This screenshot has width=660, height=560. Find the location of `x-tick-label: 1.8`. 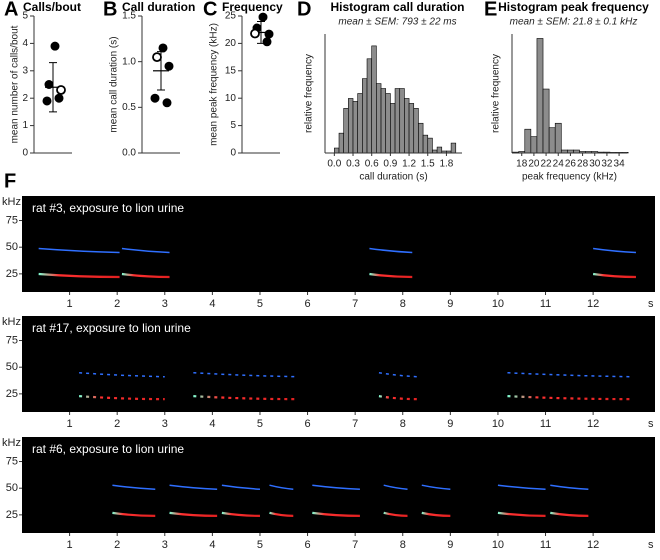

x-tick-label: 1.8 is located at coordinates (446, 164).